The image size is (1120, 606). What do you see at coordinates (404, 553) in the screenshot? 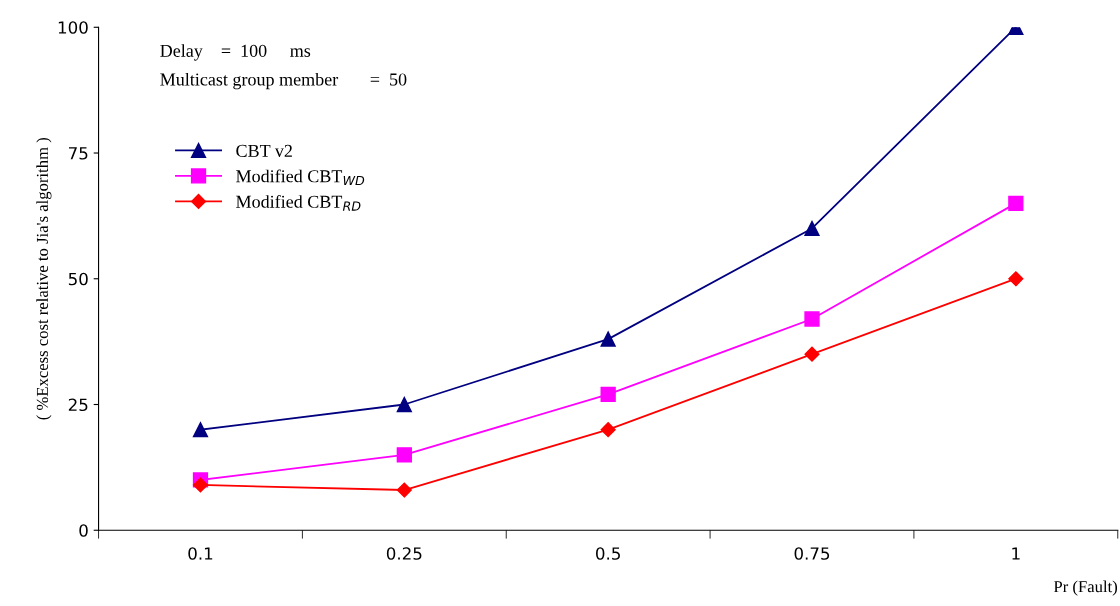
I see `x-tick-label: 0.25` at bounding box center [404, 553].